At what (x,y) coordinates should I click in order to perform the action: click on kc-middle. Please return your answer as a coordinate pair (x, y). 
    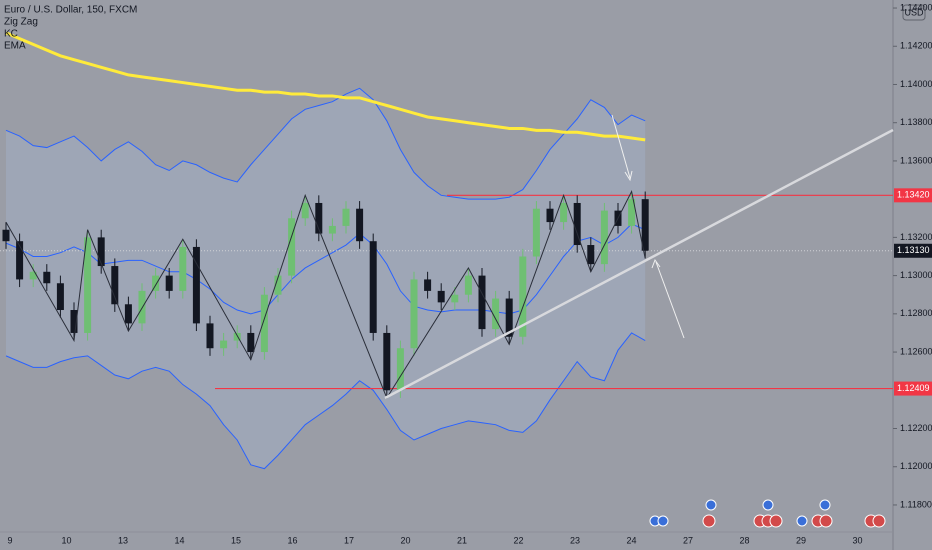
    Looking at the image, I should click on (325, 269).